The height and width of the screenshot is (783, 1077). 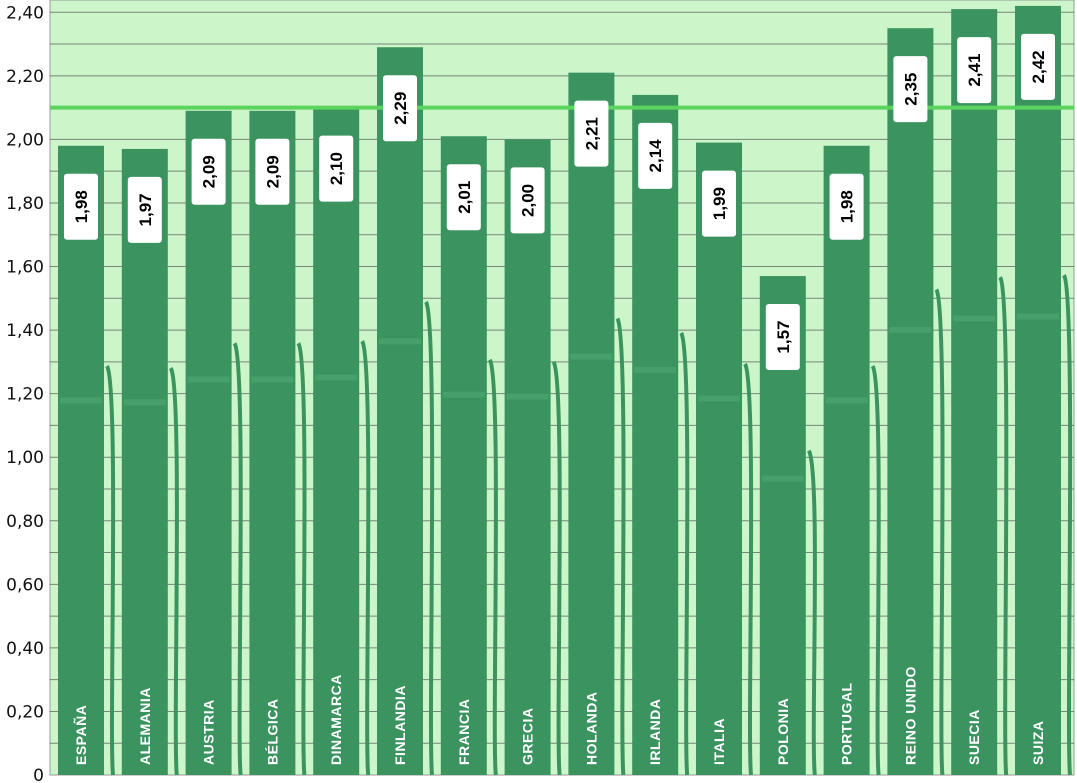 I want to click on category-label: POLONIA, so click(x=783, y=731).